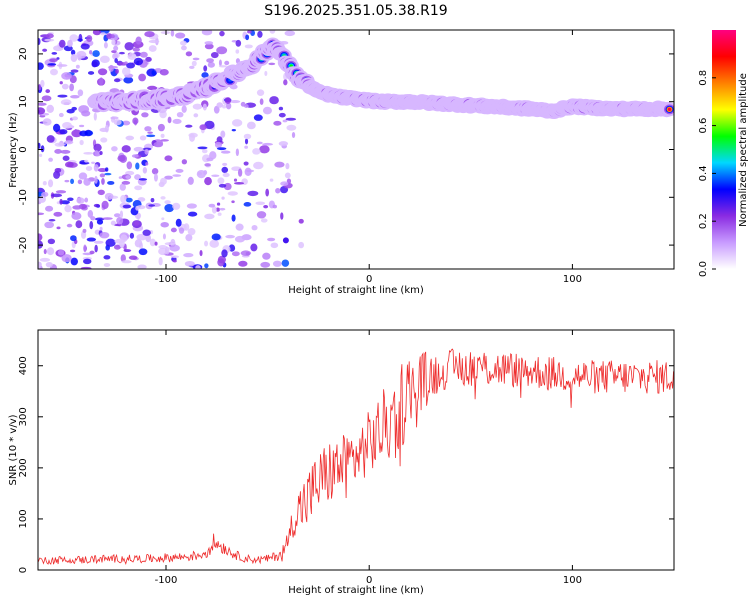 The image size is (750, 600). What do you see at coordinates (23, 467) in the screenshot?
I see `snr-y-tick-label: 200` at bounding box center [23, 467].